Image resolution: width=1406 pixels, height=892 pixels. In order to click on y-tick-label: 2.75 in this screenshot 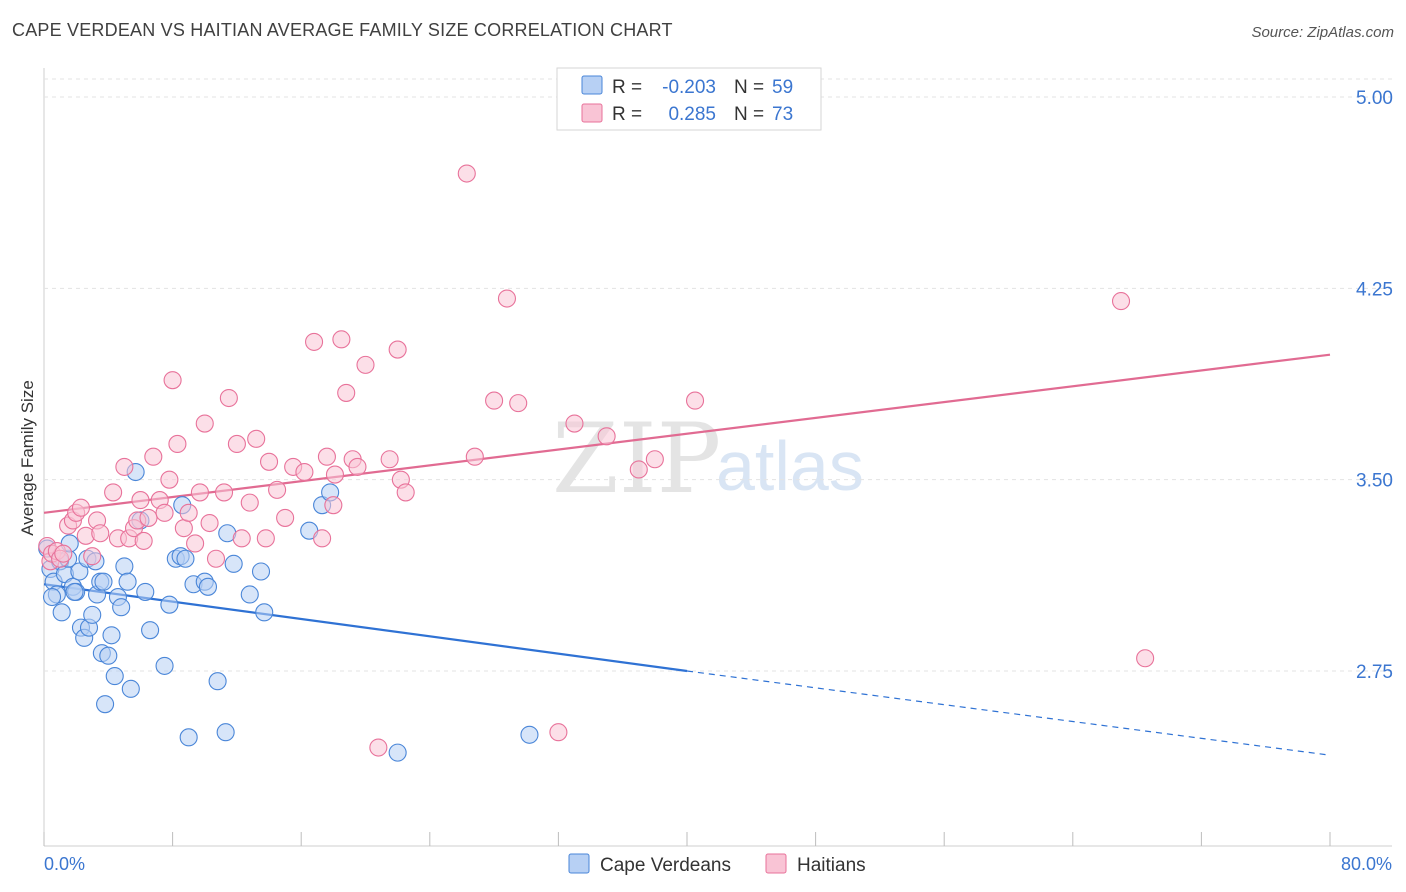, I will do `click(1374, 672)`.